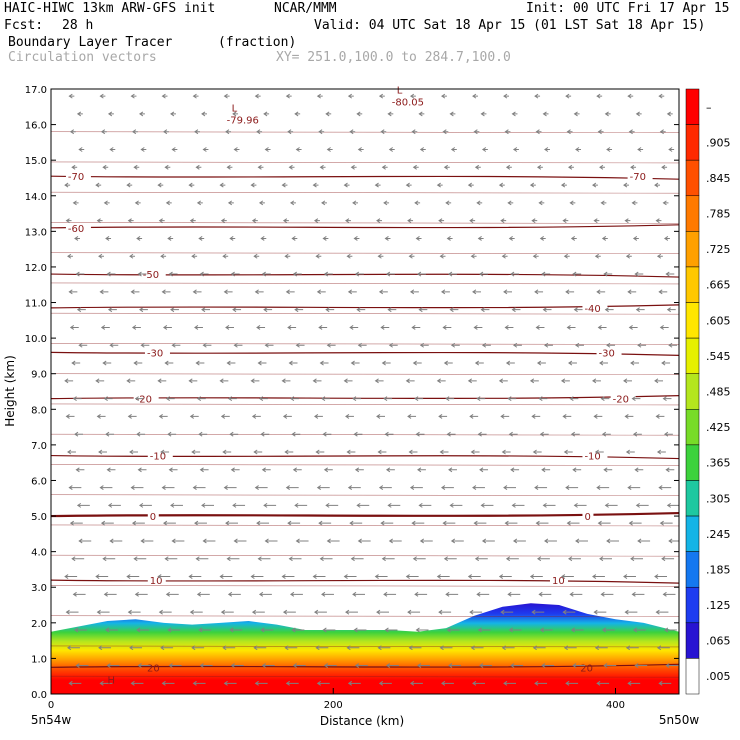  What do you see at coordinates (158, 457) in the screenshot?
I see `isotherm-label: -10` at bounding box center [158, 457].